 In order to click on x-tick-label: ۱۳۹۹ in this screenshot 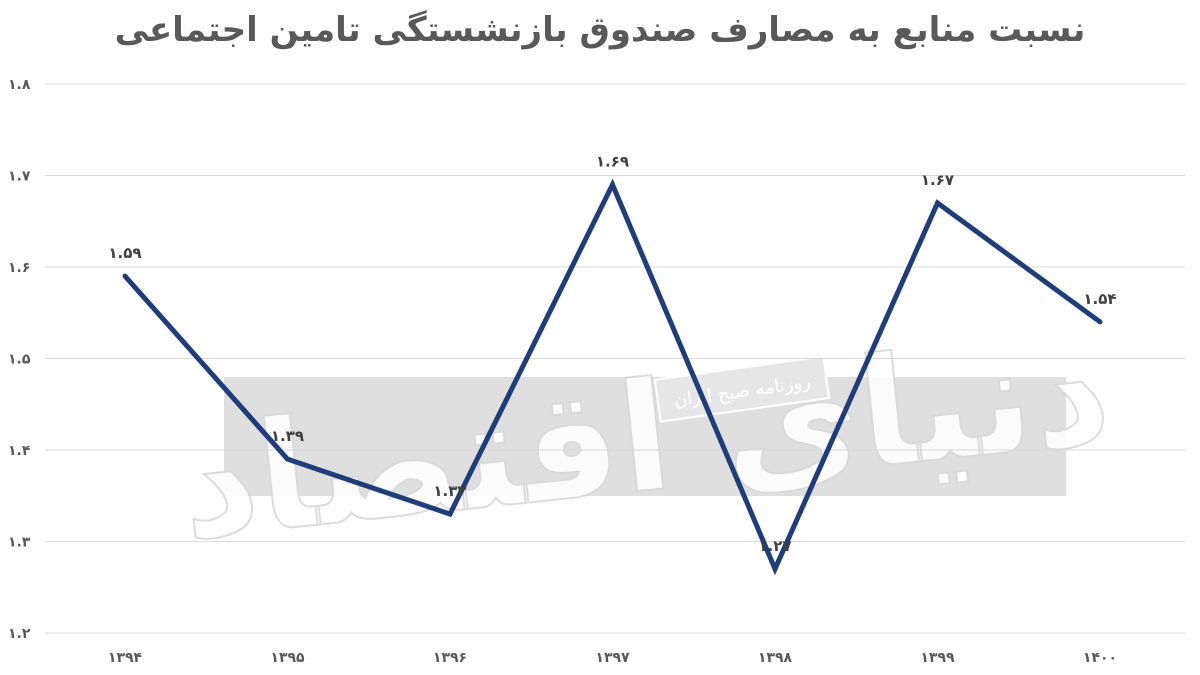, I will do `click(937, 658)`.